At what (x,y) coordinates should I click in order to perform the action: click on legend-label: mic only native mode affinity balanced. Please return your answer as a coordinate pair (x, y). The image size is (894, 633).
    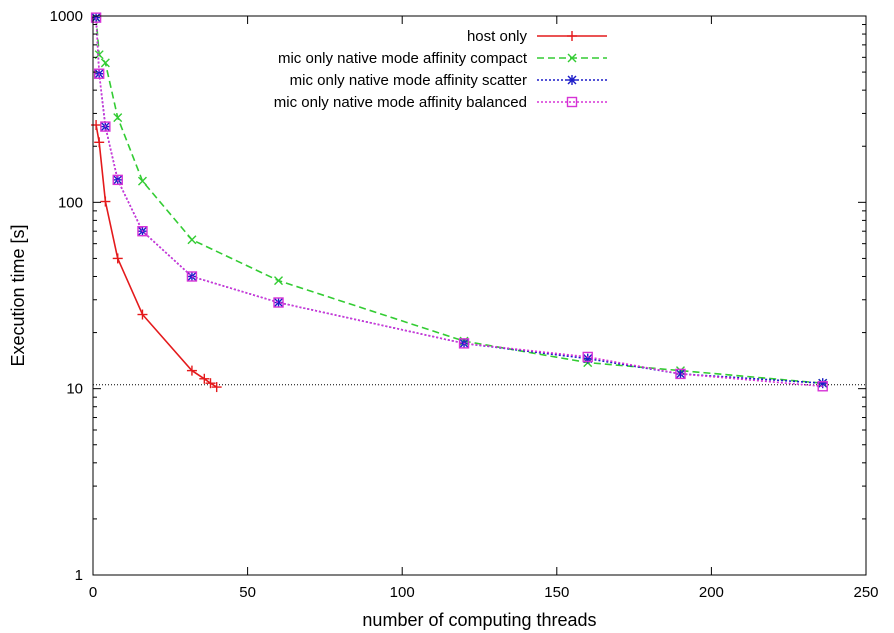
    Looking at the image, I should click on (400, 102).